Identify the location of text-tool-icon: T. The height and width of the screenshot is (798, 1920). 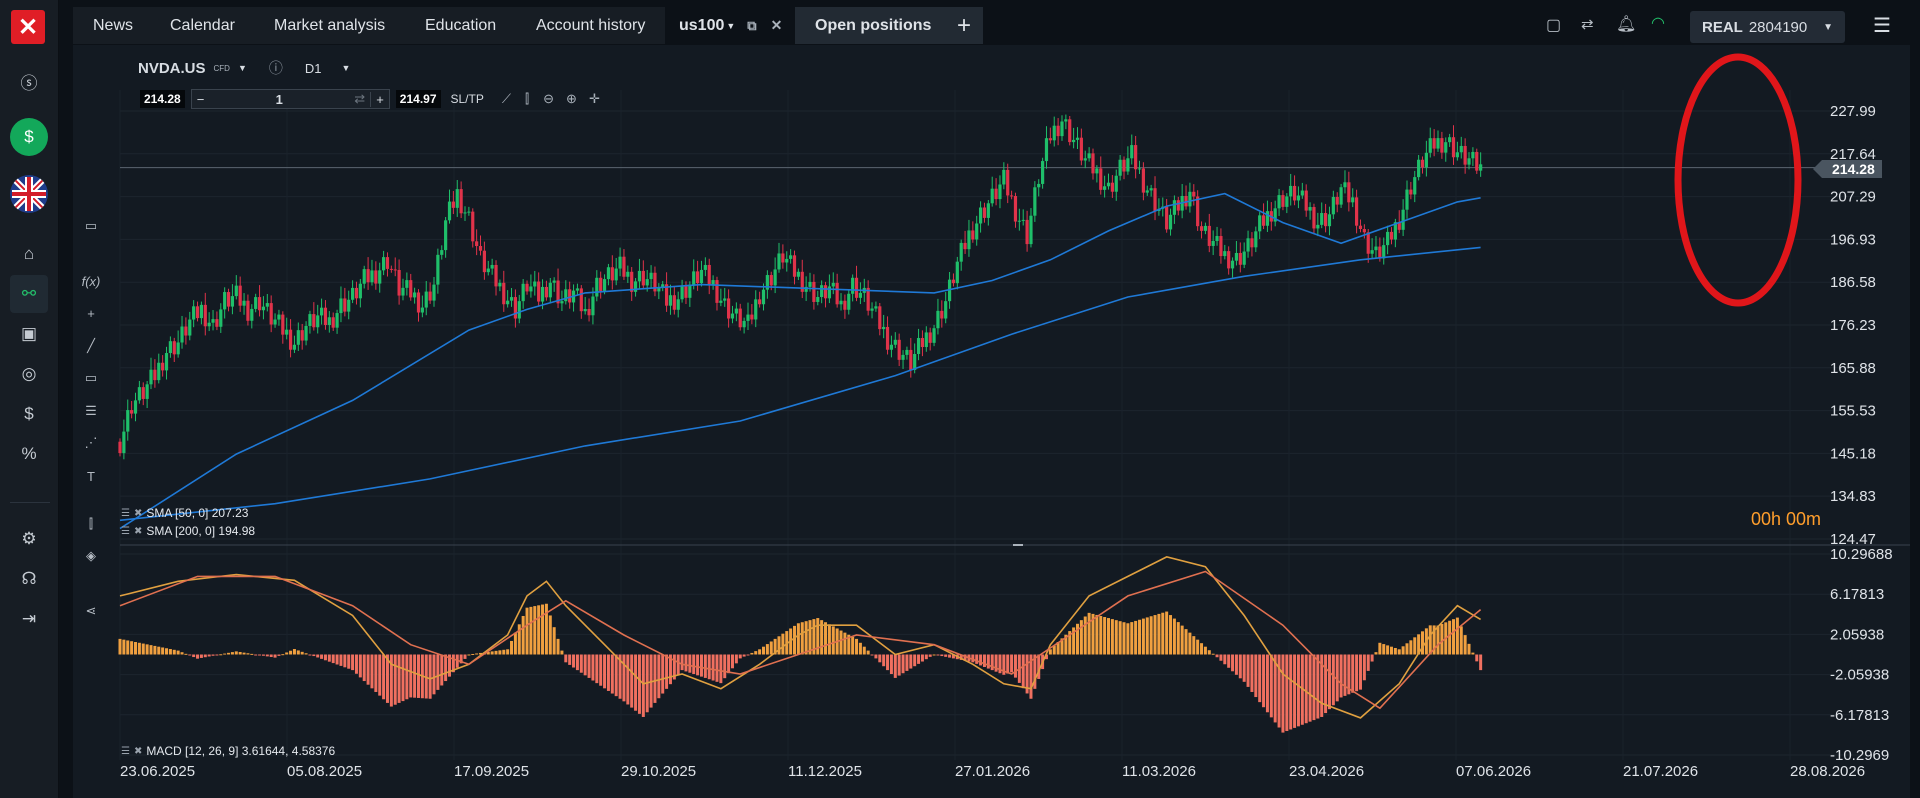
(91, 476).